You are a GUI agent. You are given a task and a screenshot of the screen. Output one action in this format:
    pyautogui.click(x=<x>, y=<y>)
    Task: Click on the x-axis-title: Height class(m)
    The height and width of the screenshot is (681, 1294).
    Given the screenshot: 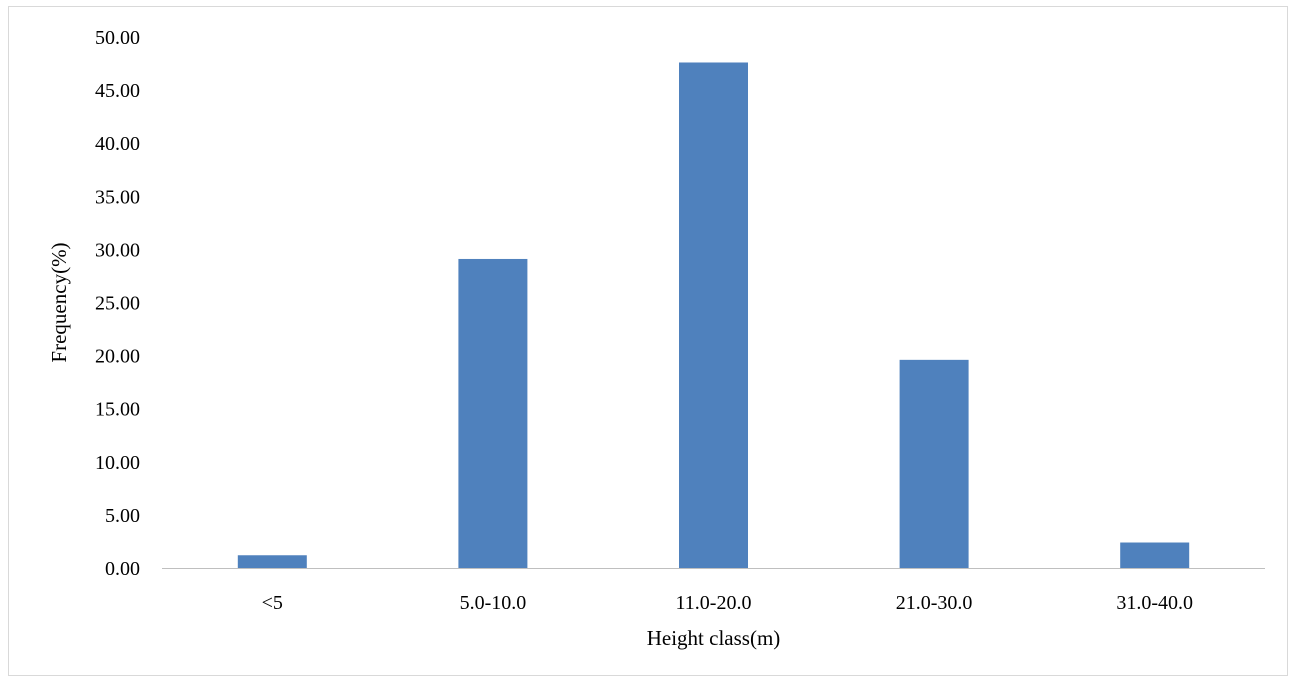 What is the action you would take?
    pyautogui.click(x=714, y=638)
    